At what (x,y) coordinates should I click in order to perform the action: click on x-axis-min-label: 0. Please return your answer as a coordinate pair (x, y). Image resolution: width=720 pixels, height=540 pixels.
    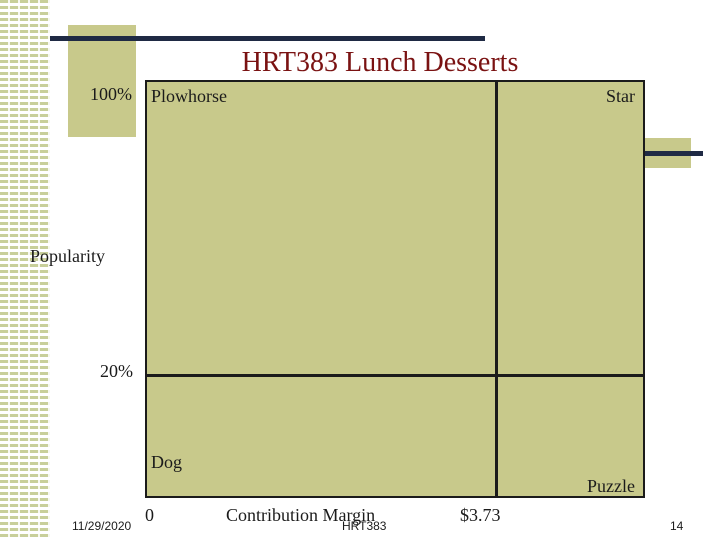
    Looking at the image, I should click on (149, 515).